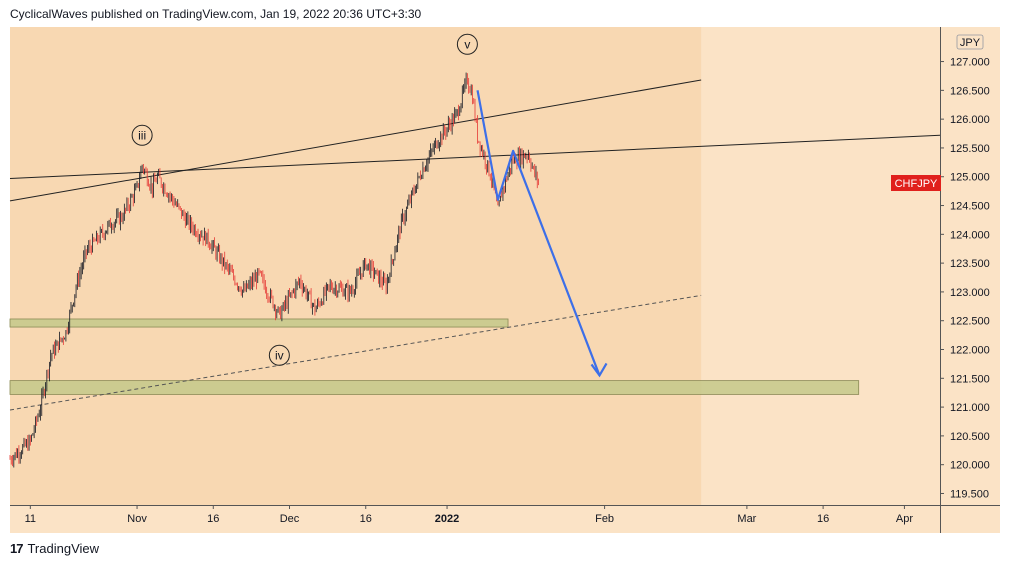 This screenshot has height=568, width=1009. Describe the element at coordinates (904, 519) in the screenshot. I see `time-tick-label: Apr` at that location.